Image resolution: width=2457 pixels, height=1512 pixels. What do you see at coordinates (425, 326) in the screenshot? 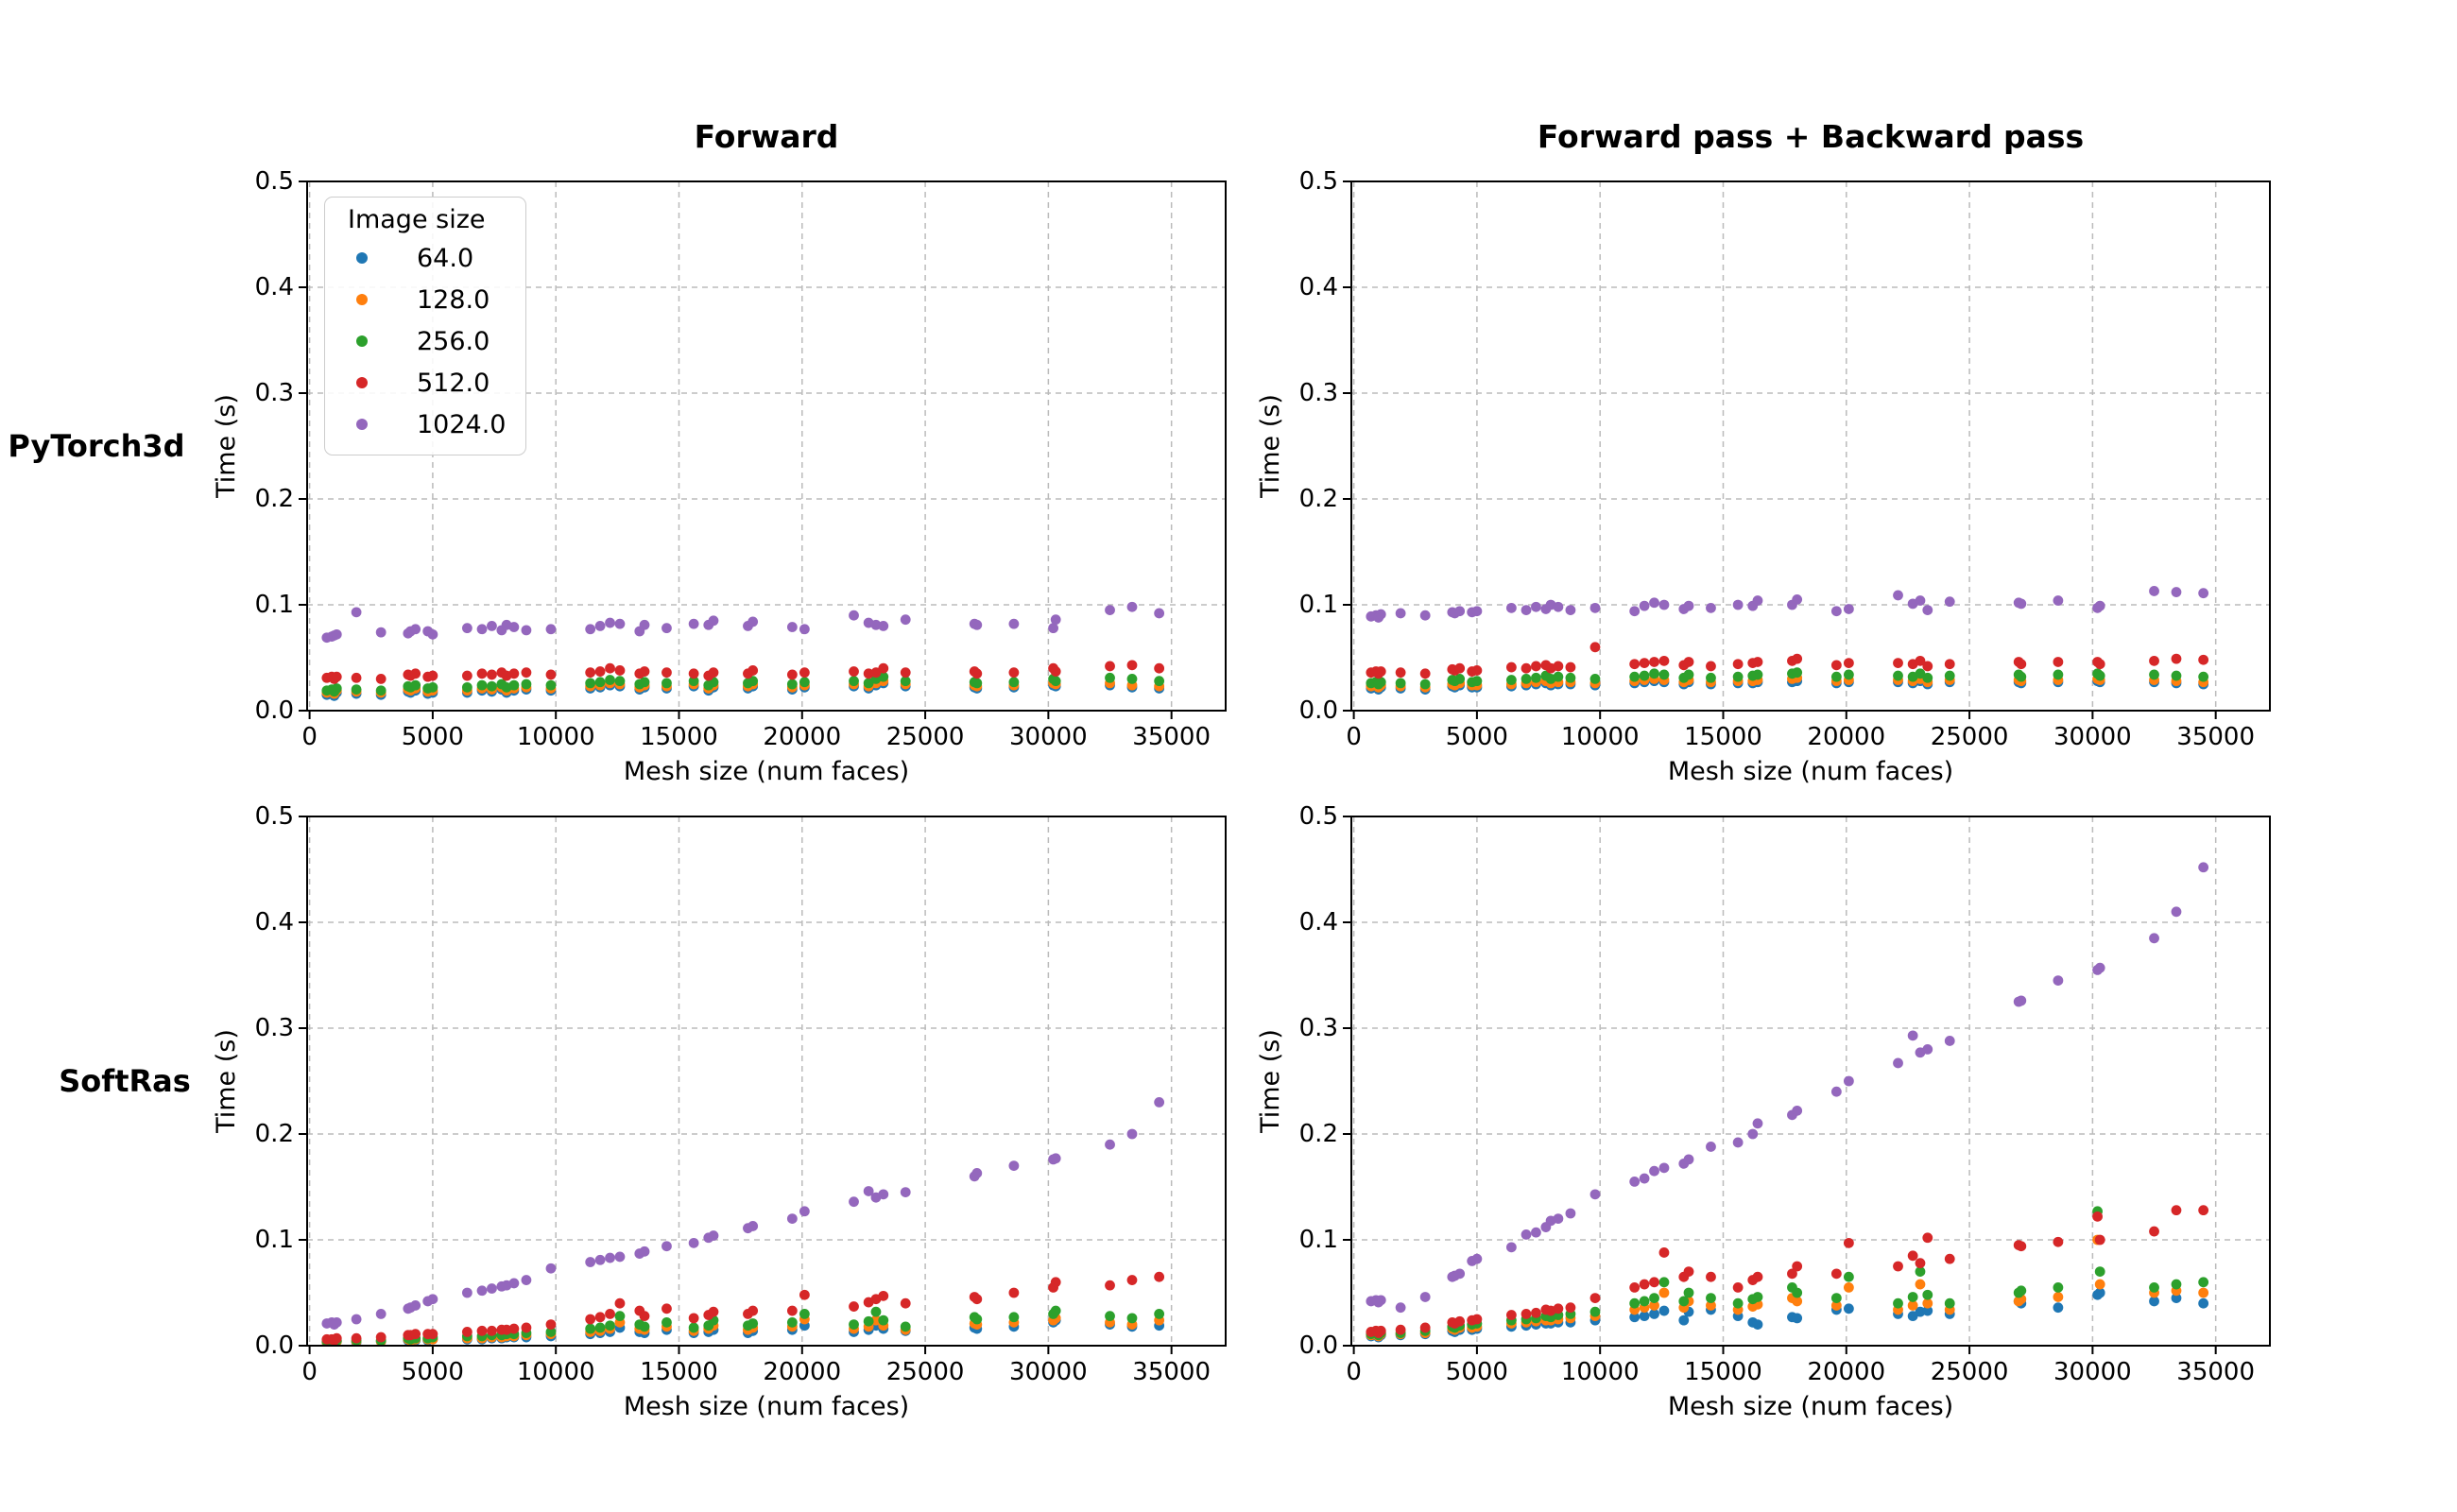
I see `legend: Image size 64.0 128.0 256.0 512.0 1024.0` at bounding box center [425, 326].